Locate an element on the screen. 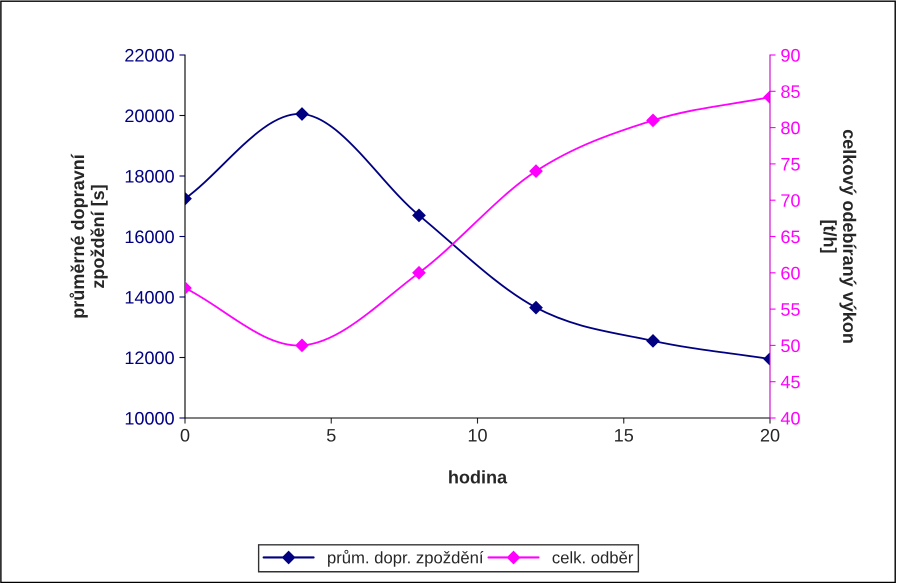 This screenshot has height=583, width=897. y2-tick-label: 50 is located at coordinates (790, 345).